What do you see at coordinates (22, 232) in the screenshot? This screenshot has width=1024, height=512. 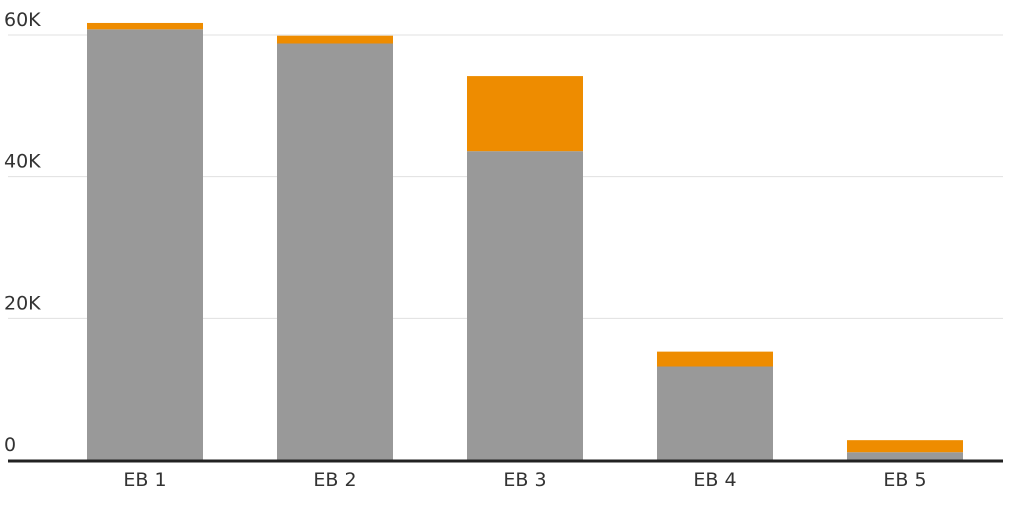 I see `y-axis-tick-labels: 0 20K 40K 60K` at bounding box center [22, 232].